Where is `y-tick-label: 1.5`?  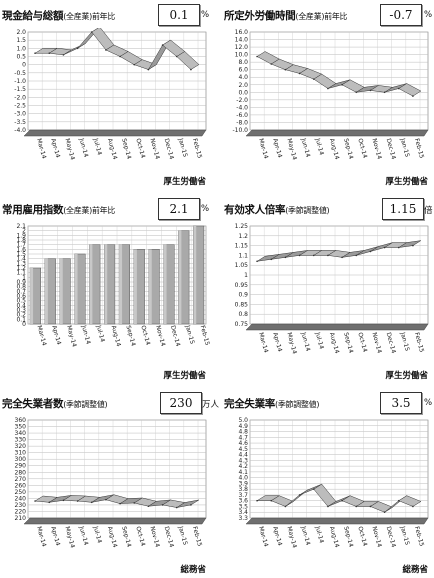 y-tick-label: 1.5 is located at coordinates (21, 40).